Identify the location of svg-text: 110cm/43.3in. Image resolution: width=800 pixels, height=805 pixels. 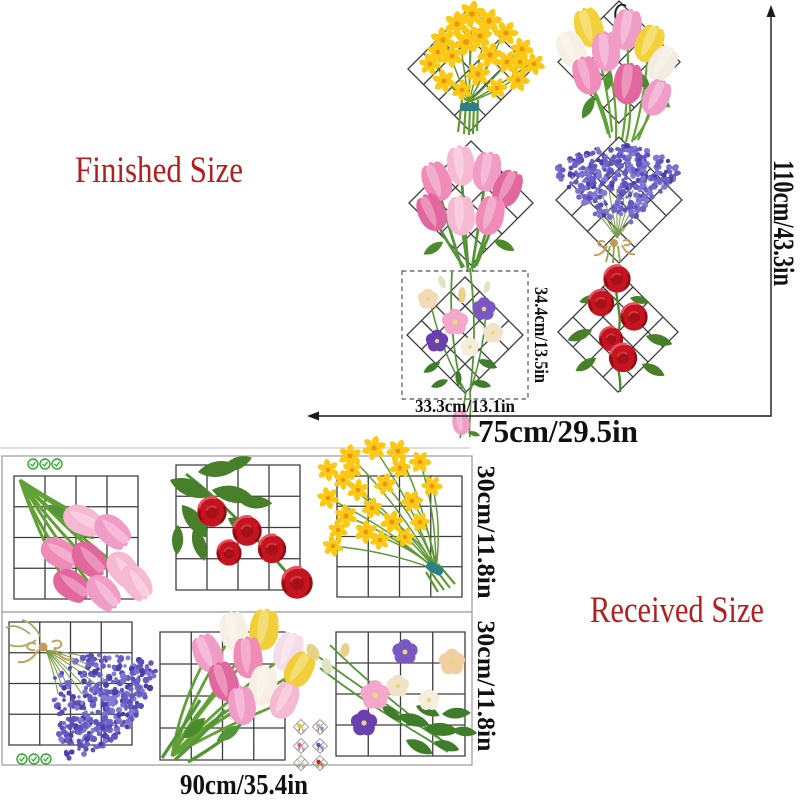
(783, 223).